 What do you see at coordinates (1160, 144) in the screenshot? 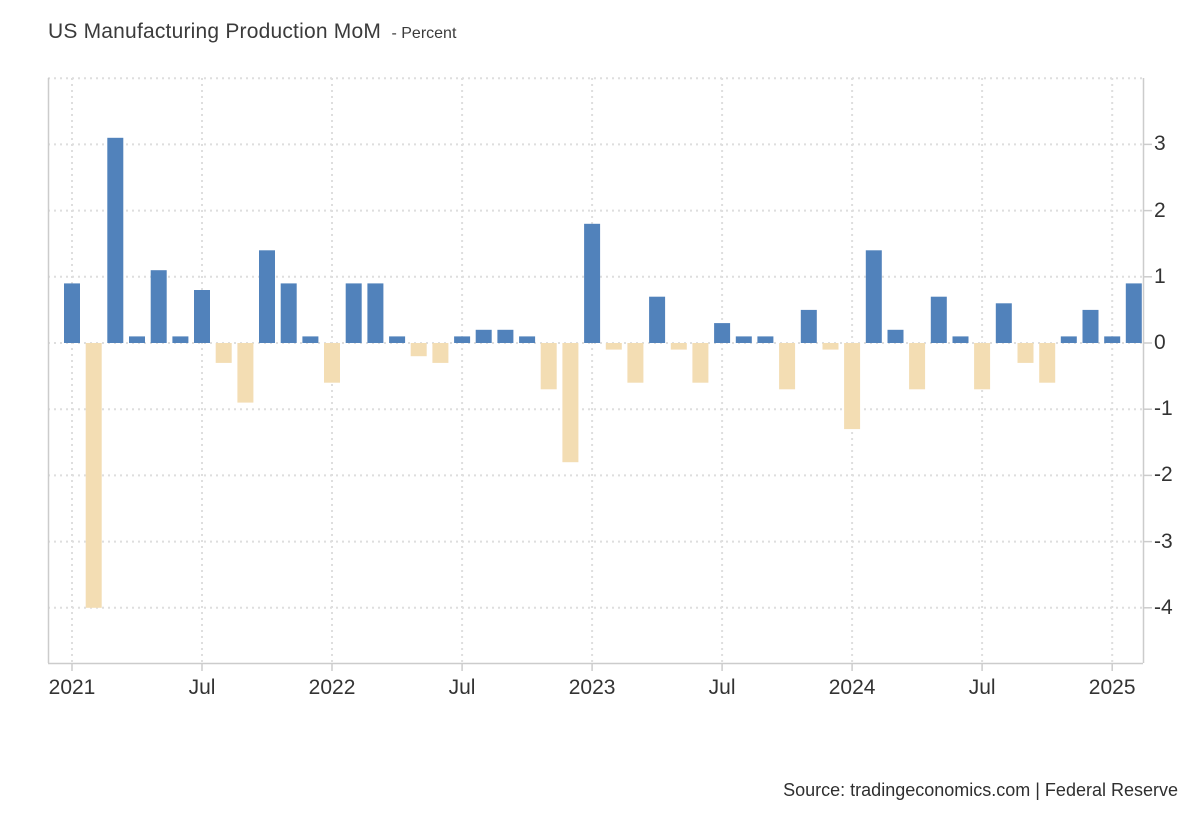
I see `y-axis-label-3: 3` at bounding box center [1160, 144].